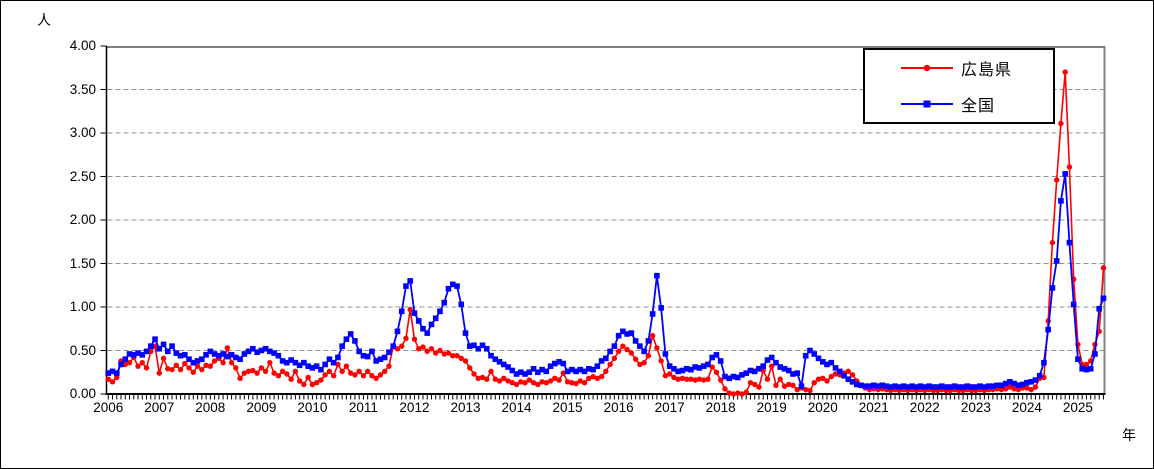 The image size is (1154, 469). Describe the element at coordinates (44, 20) in the screenshot. I see `y-axis-unit-label: 人` at that location.